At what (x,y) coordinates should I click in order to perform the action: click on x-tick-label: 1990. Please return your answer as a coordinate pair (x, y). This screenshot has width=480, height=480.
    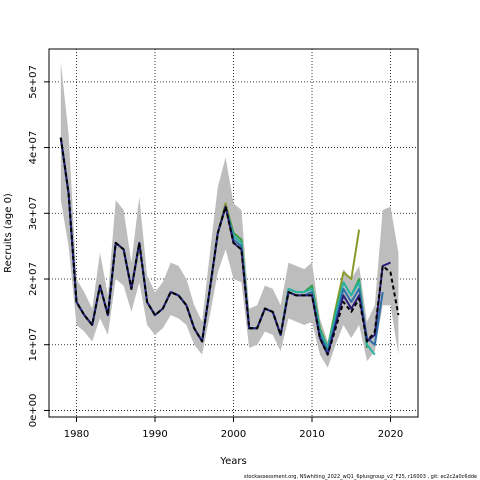
    Looking at the image, I should click on (154, 434).